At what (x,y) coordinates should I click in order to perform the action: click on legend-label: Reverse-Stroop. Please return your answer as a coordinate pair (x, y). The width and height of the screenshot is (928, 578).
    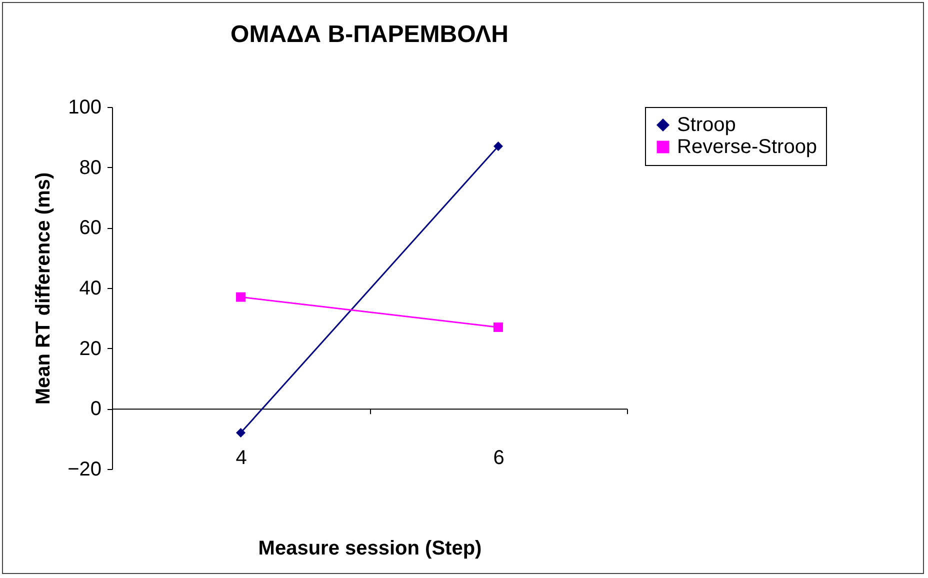
    Looking at the image, I should click on (747, 147).